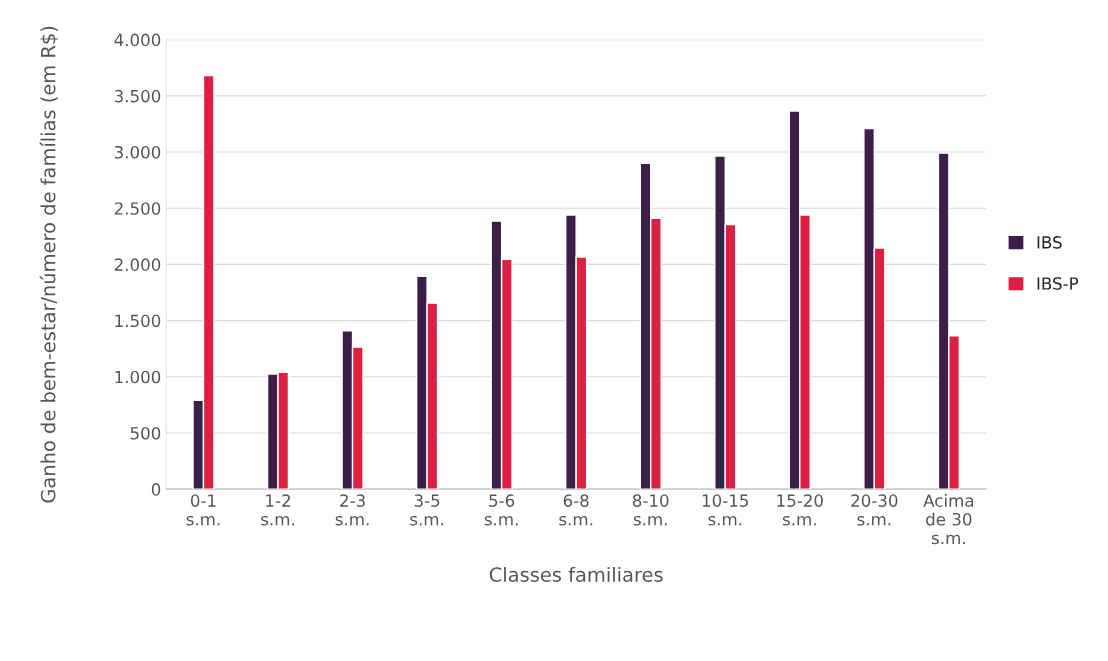  Describe the element at coordinates (138, 377) in the screenshot. I see `y-tick-label: 1.000` at that location.